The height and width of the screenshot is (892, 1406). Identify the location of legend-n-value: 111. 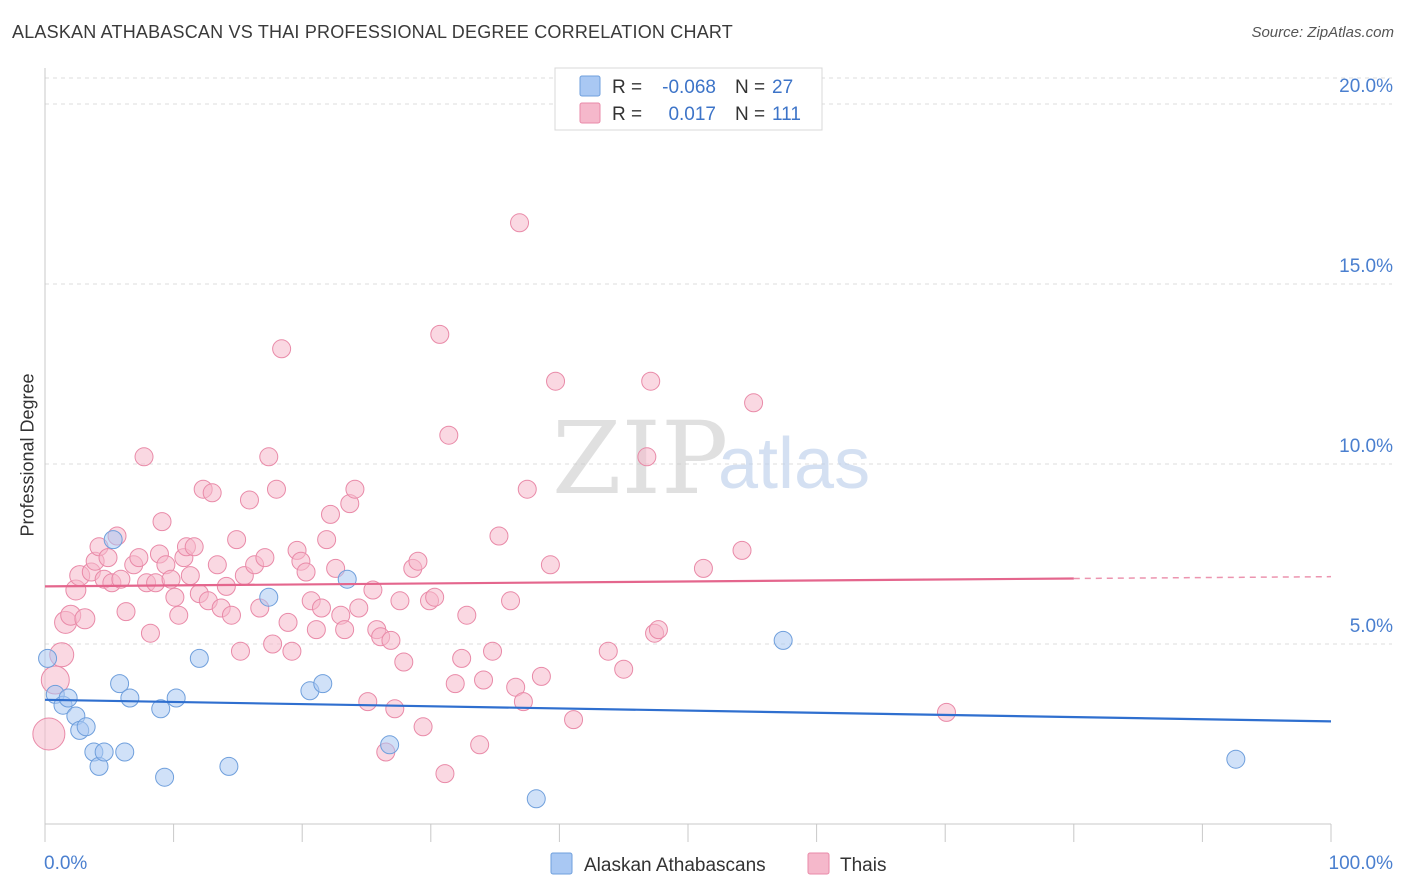
(786, 114).